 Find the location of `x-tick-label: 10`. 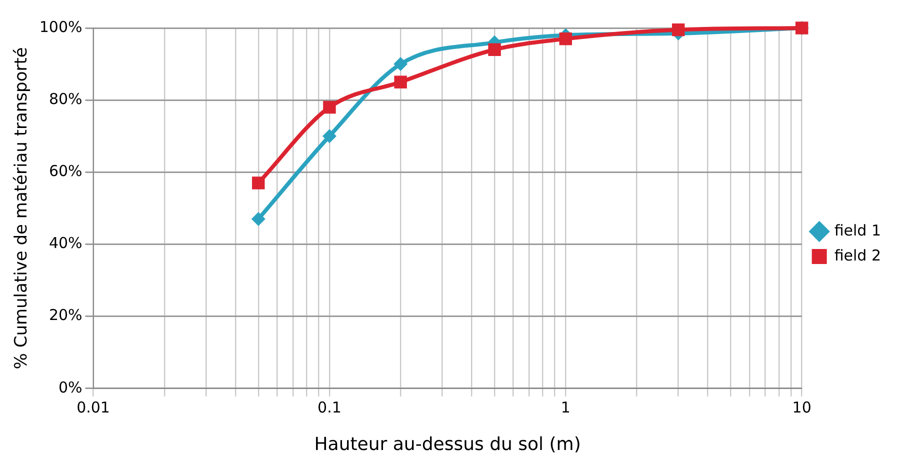

x-tick-label: 10 is located at coordinates (802, 407).